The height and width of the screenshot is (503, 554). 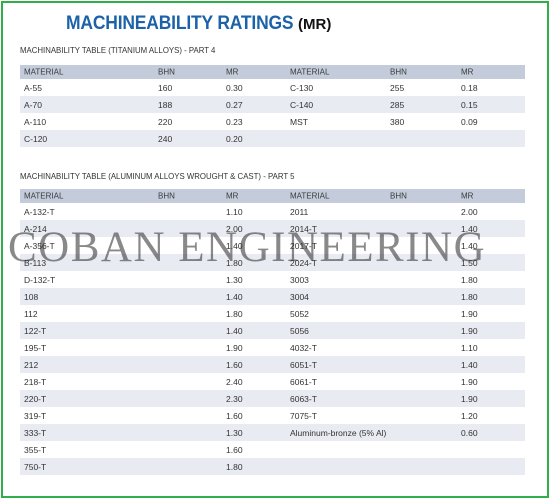 I want to click on table-cell: 195-T, so click(x=35, y=347).